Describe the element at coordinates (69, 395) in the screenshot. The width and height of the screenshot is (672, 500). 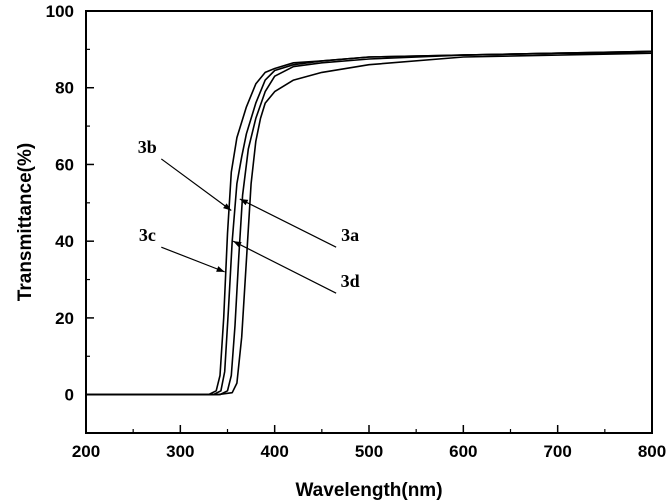
I see `y-tick-label: 0` at that location.